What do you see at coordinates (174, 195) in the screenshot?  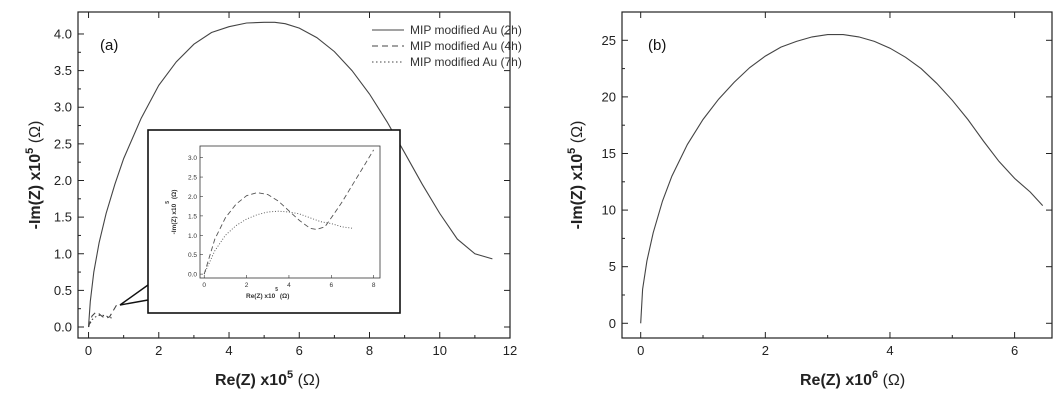 I see `inset-y-axis-title-unit: (Ω)` at bounding box center [174, 195].